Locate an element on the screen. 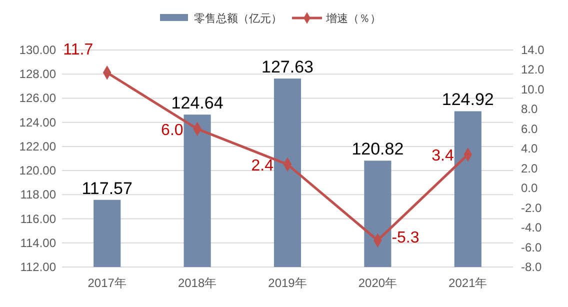  data-label: 124.64 is located at coordinates (197, 103).